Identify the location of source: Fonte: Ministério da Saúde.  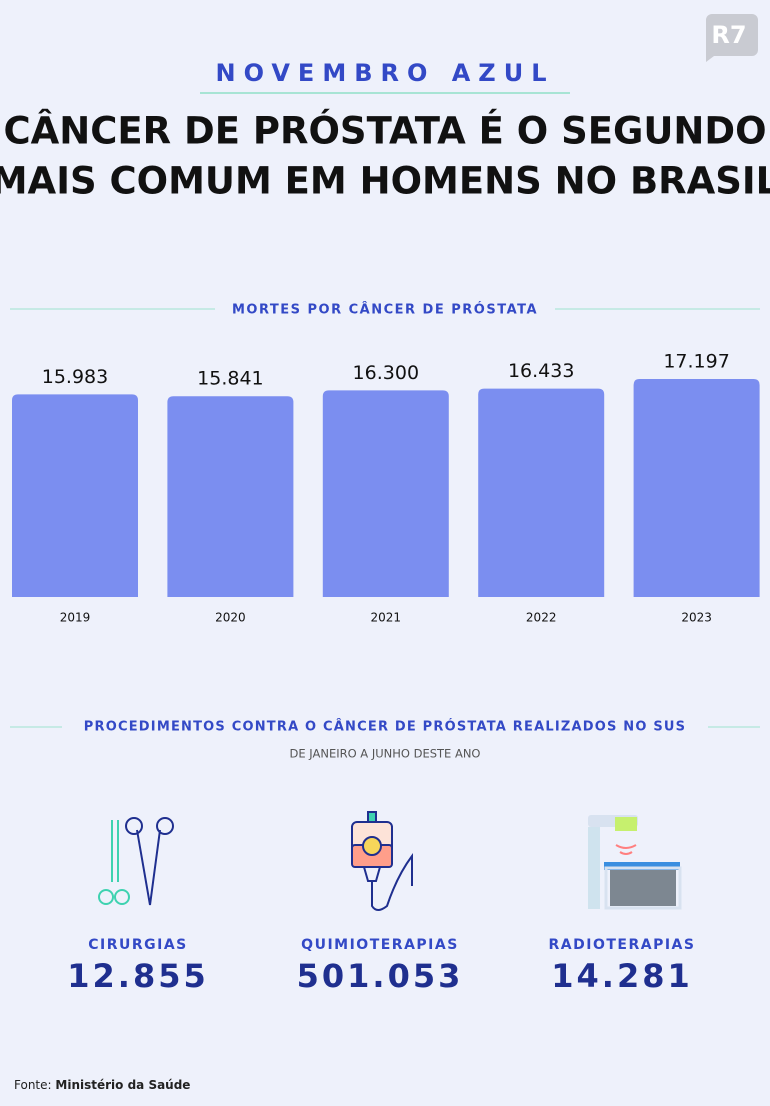
(102, 1085).